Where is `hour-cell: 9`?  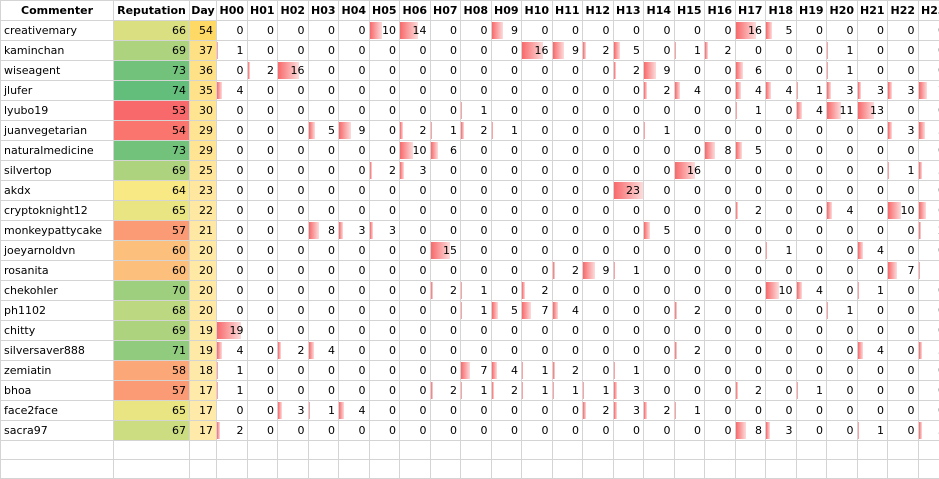
hour-cell: 9 is located at coordinates (354, 131).